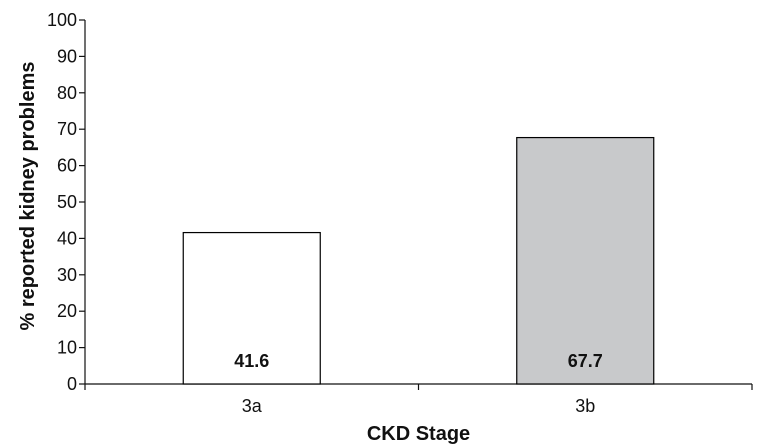 This screenshot has width=758, height=446. Describe the element at coordinates (418, 434) in the screenshot. I see `x-axis-title: CKD Stage` at that location.